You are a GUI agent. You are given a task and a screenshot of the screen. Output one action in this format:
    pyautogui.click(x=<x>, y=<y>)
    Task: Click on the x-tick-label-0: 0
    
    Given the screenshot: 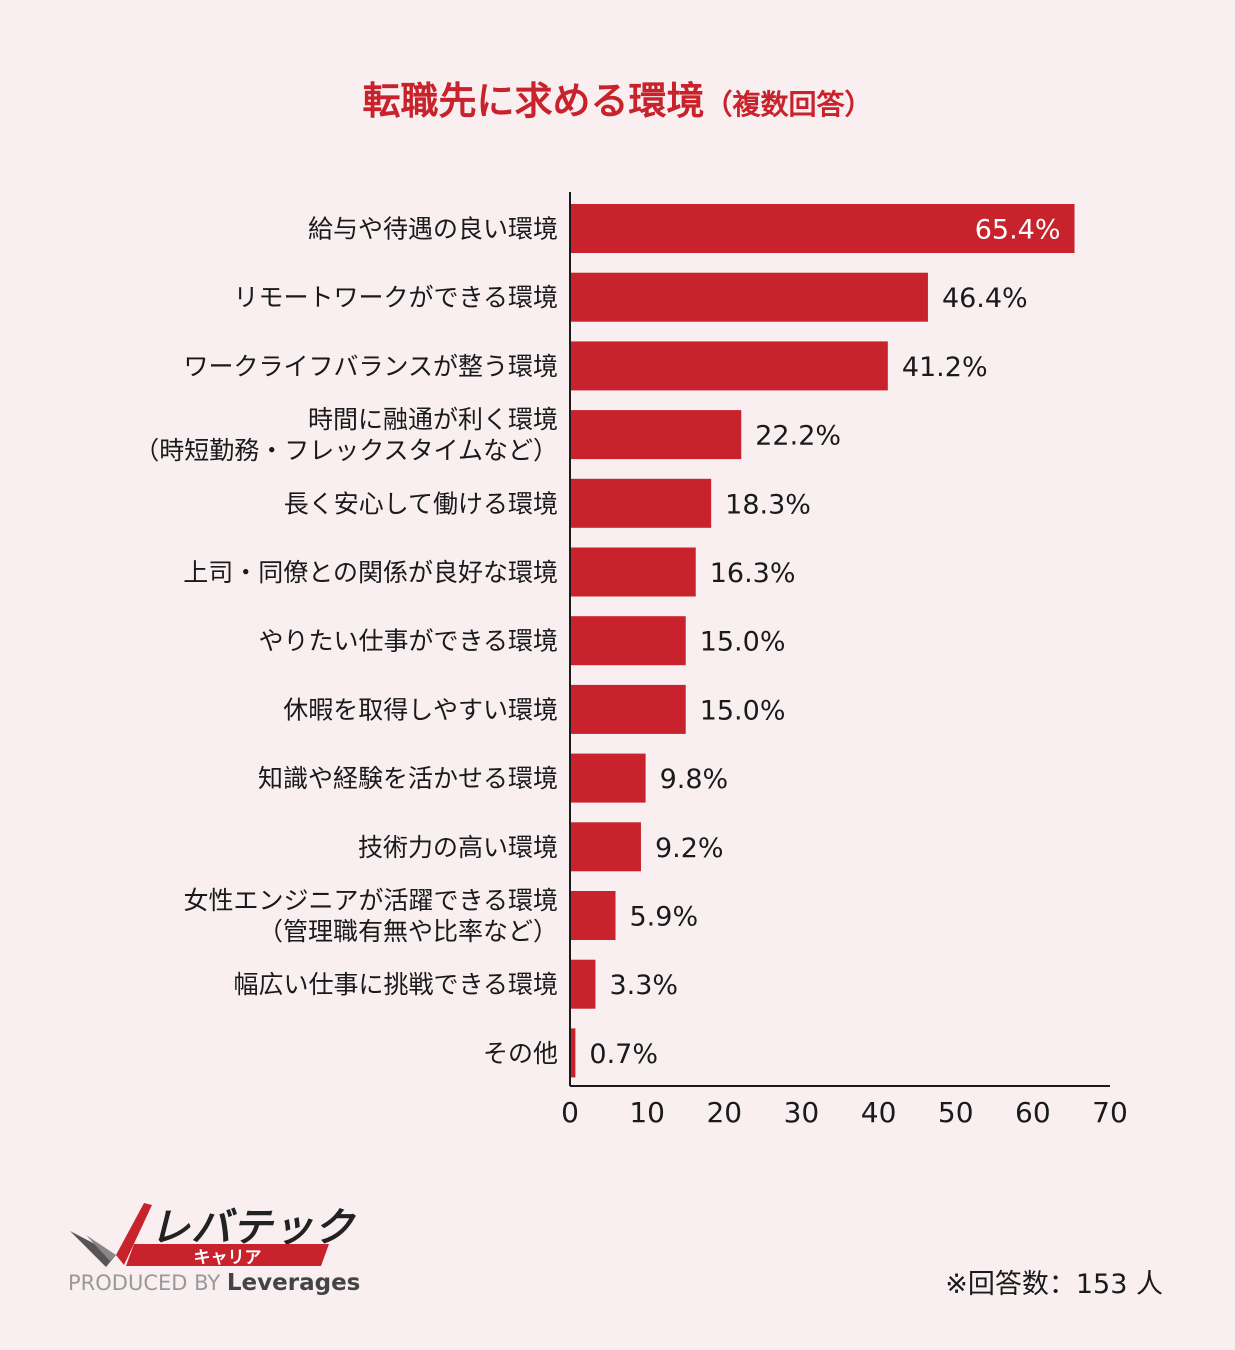 What is the action you would take?
    pyautogui.click(x=570, y=1112)
    